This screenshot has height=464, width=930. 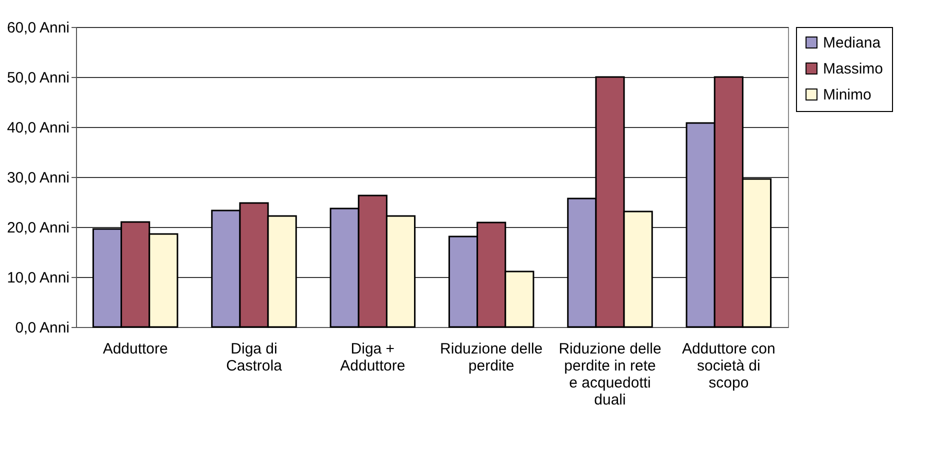 What do you see at coordinates (254, 357) in the screenshot?
I see `x-tick-label: Diga di Castrola` at bounding box center [254, 357].